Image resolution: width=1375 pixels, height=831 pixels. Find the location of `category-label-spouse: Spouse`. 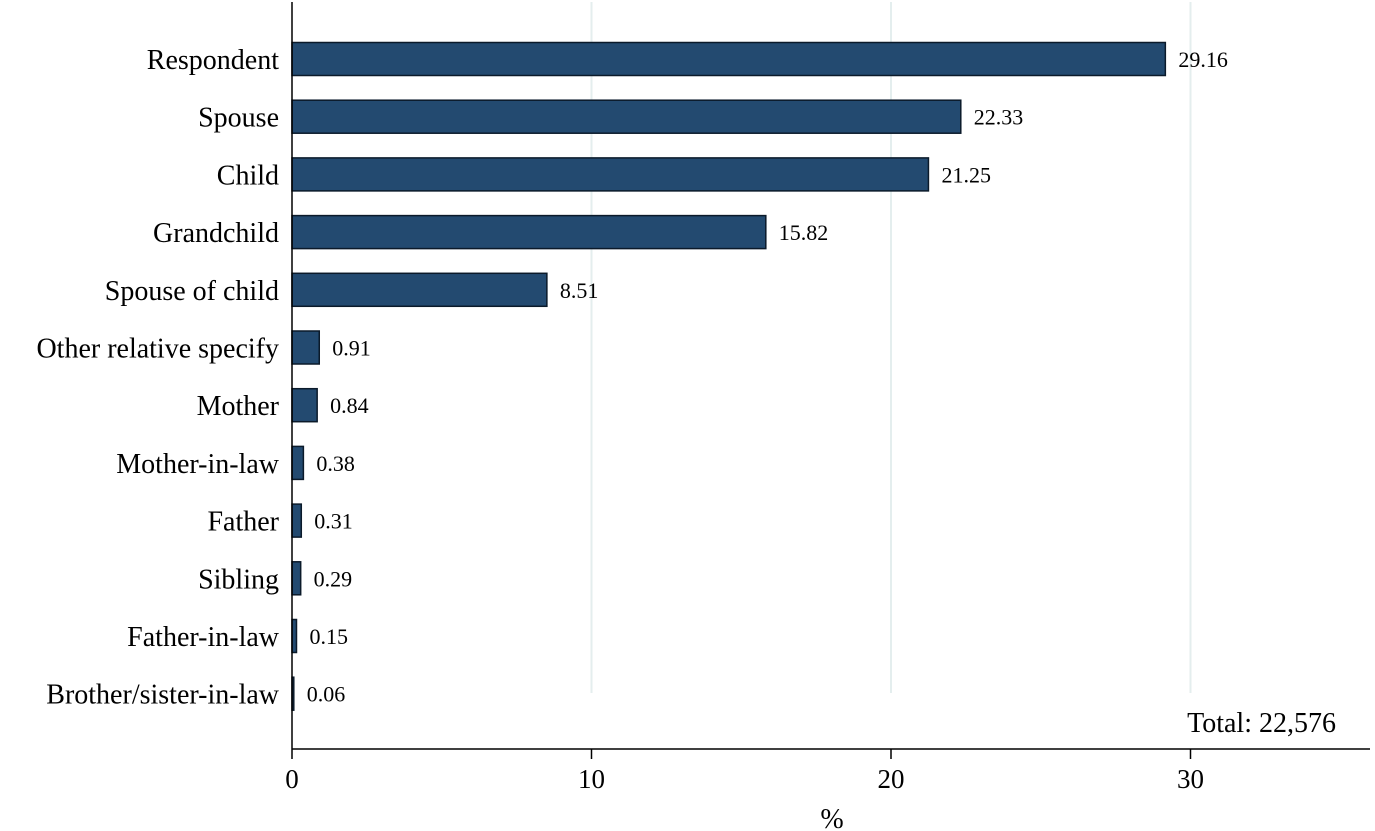

category-label-spouse: Spouse is located at coordinates (238, 118).